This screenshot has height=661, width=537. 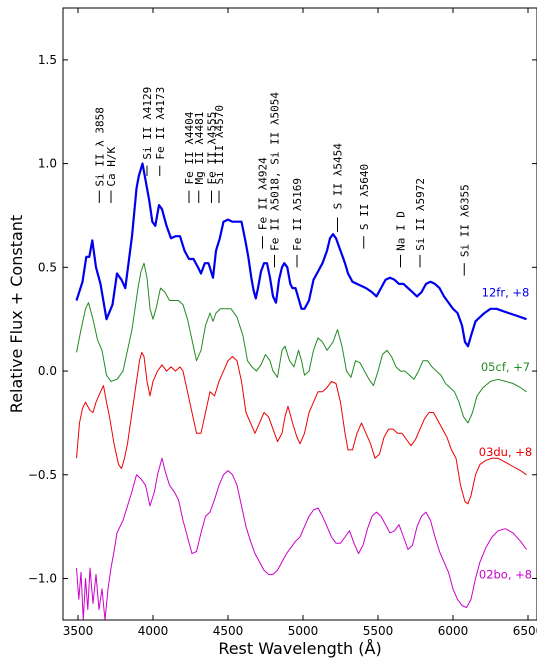 What do you see at coordinates (506, 433) in the screenshot?
I see `series-label-layer: 12fr, +8 05cf, +7 03du, +8 02bo, +8` at bounding box center [506, 433].